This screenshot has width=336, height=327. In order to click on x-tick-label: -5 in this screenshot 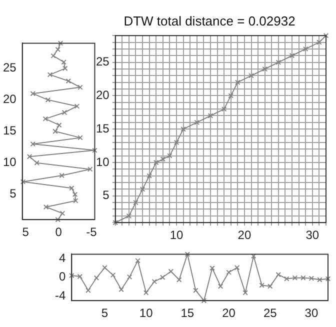, I will do `click(92, 232)`.